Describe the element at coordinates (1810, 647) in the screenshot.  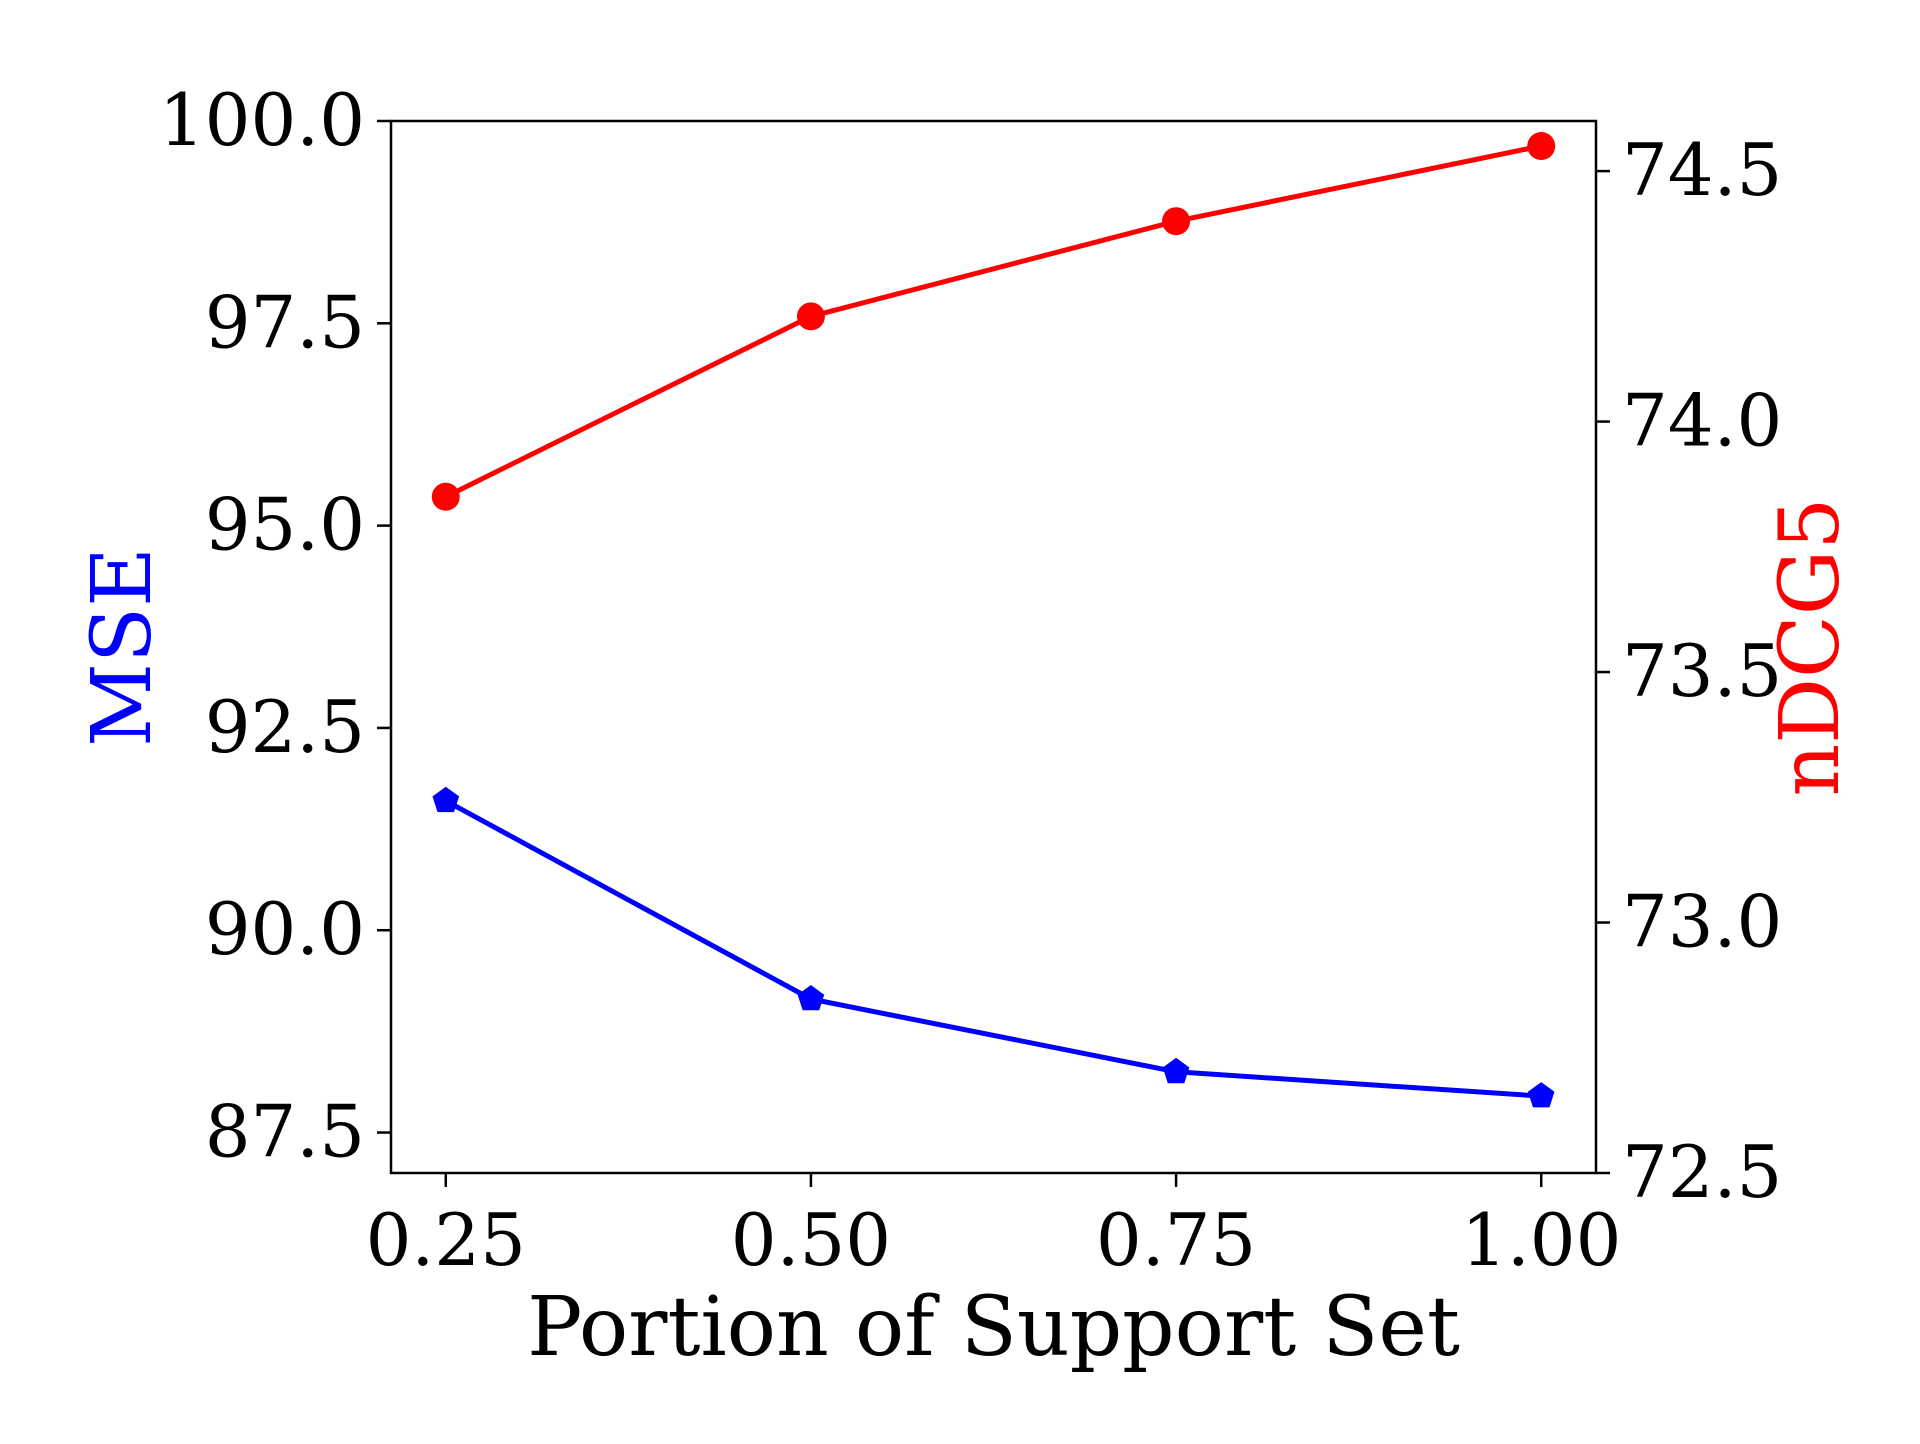
I see `right-y-axis-label: nDCG5` at that location.